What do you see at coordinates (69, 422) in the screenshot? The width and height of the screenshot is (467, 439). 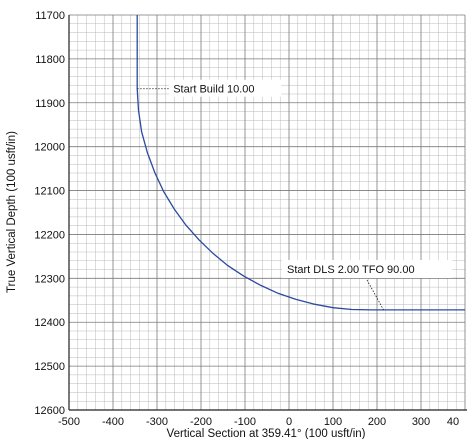 I see `x-tick-label: -500` at bounding box center [69, 422].